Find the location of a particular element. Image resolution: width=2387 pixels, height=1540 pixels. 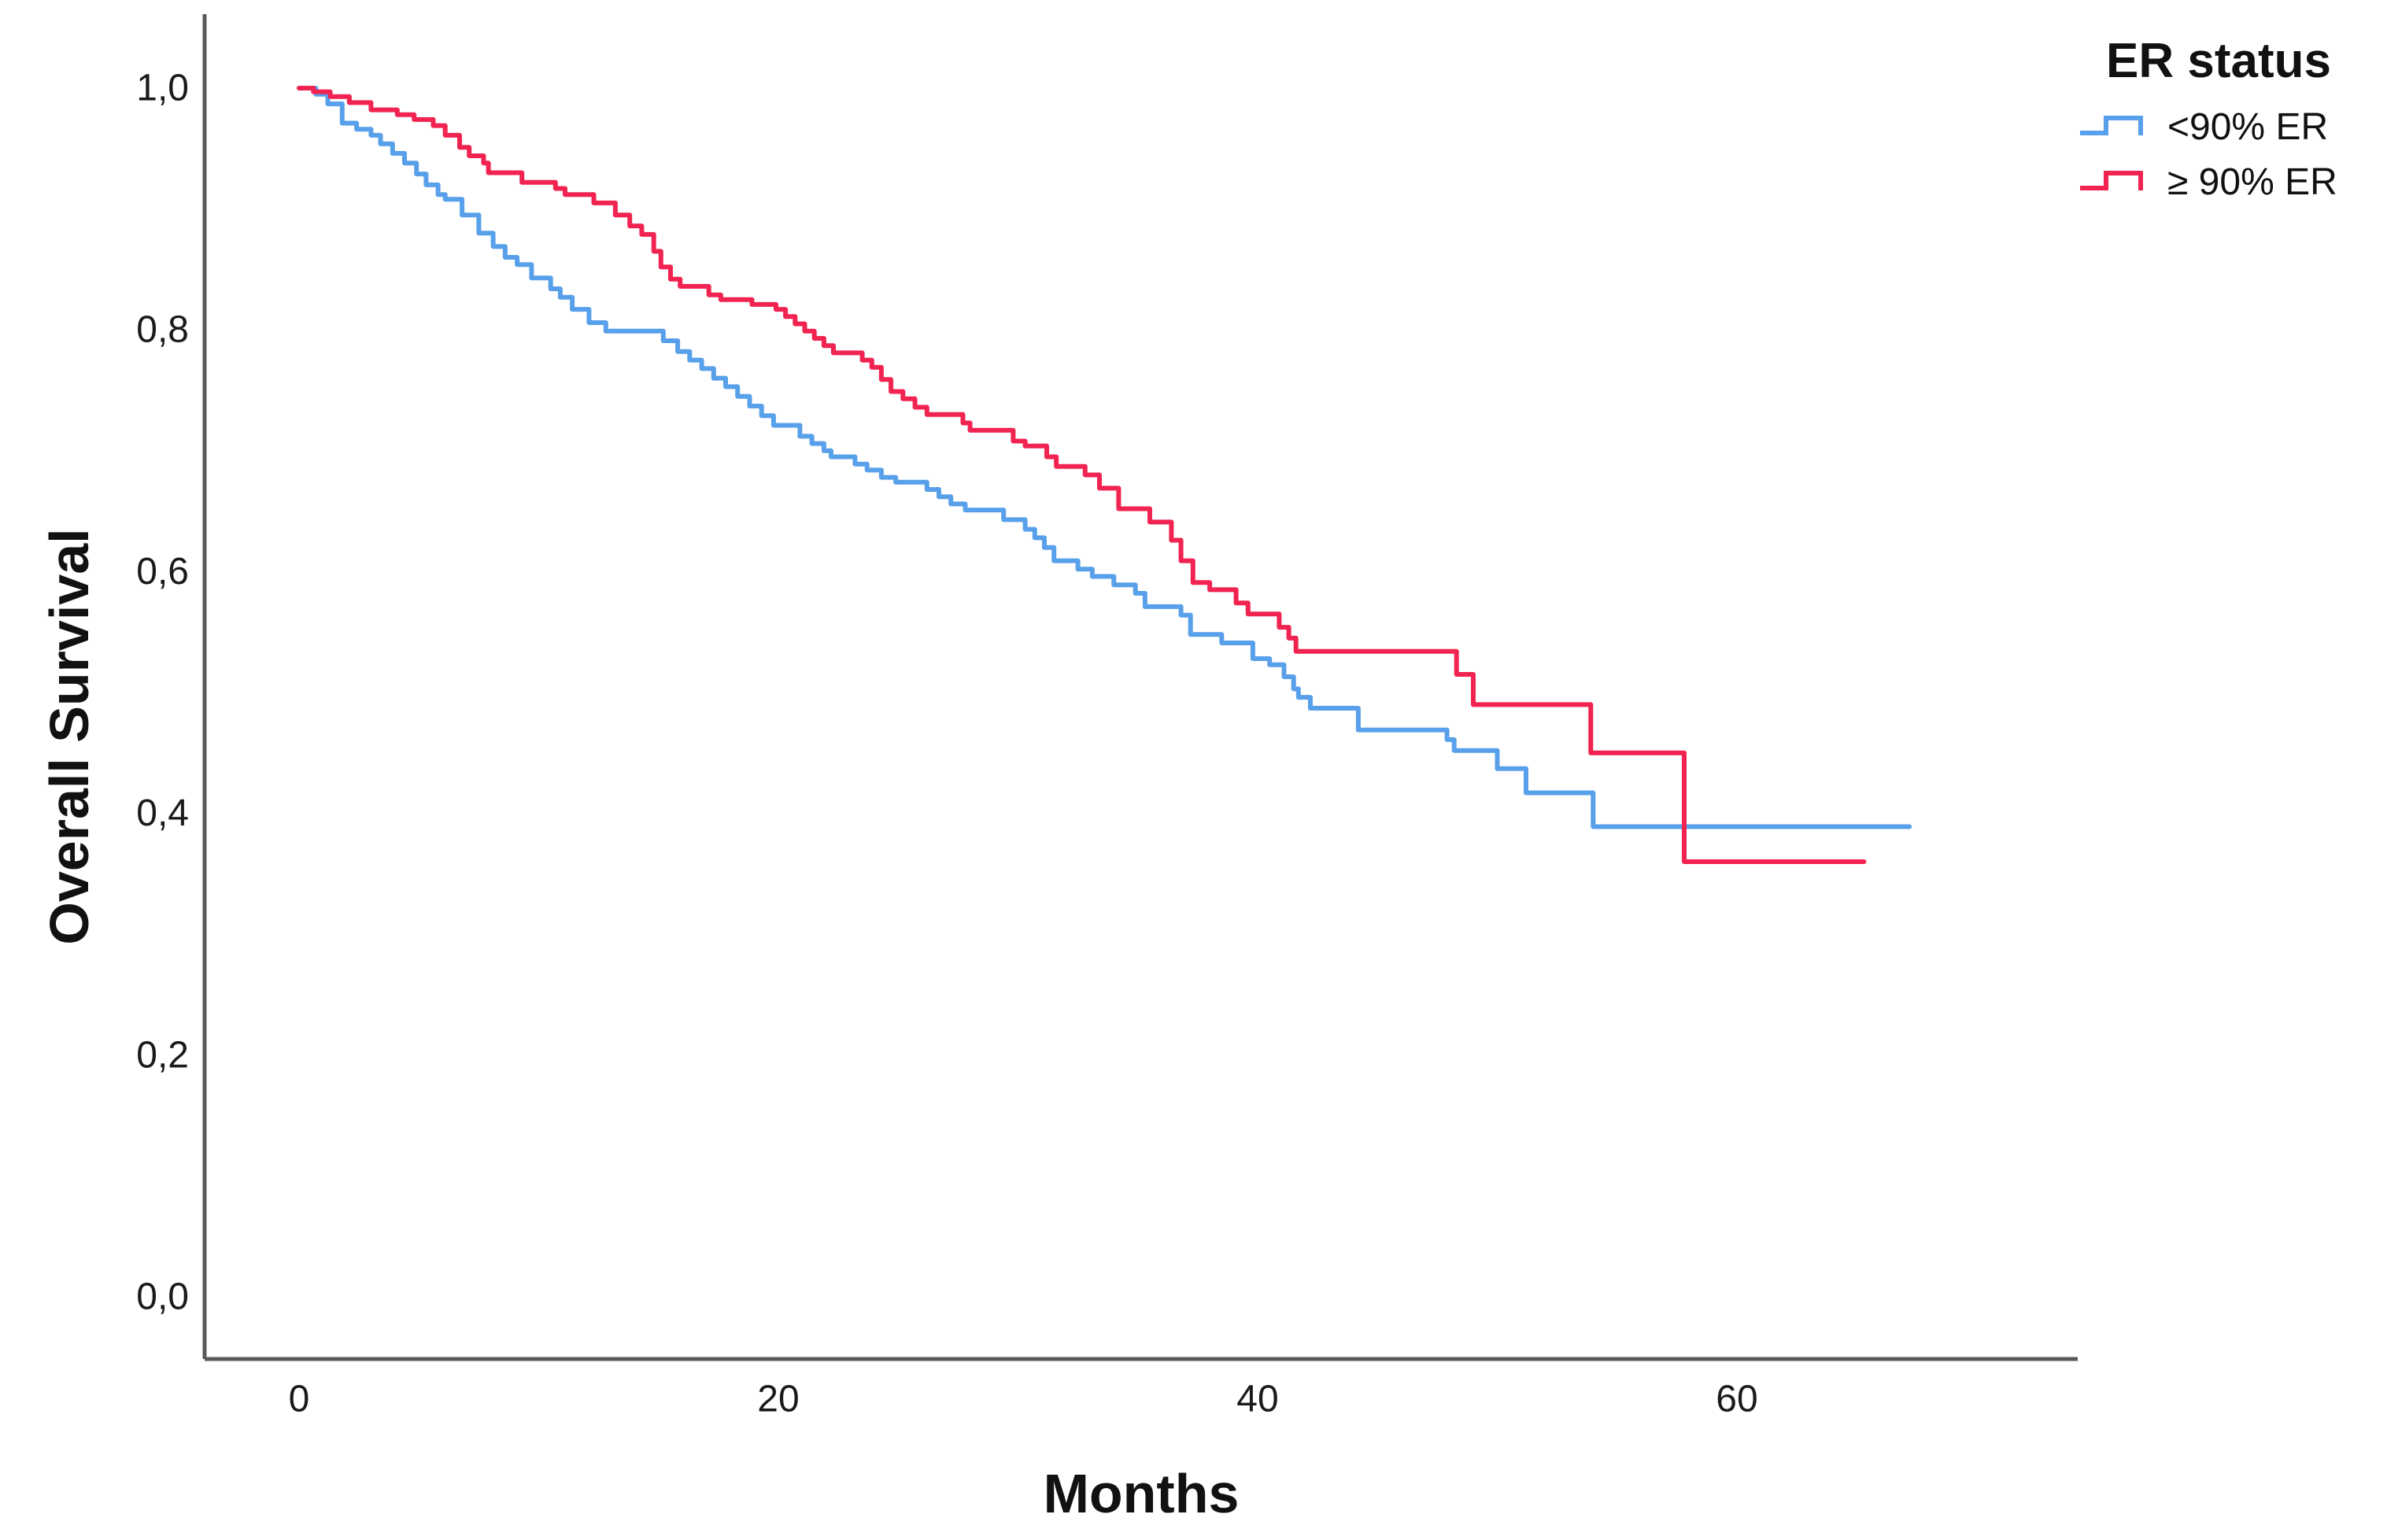

legend: ER status <90% ER ≥ 90% ER is located at coordinates (2227, 118).